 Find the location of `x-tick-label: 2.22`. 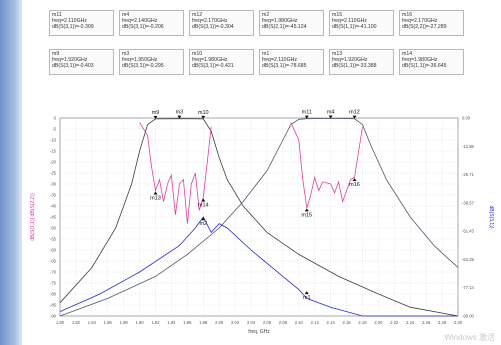

x-tick-label: 2.22 is located at coordinates (394, 322).